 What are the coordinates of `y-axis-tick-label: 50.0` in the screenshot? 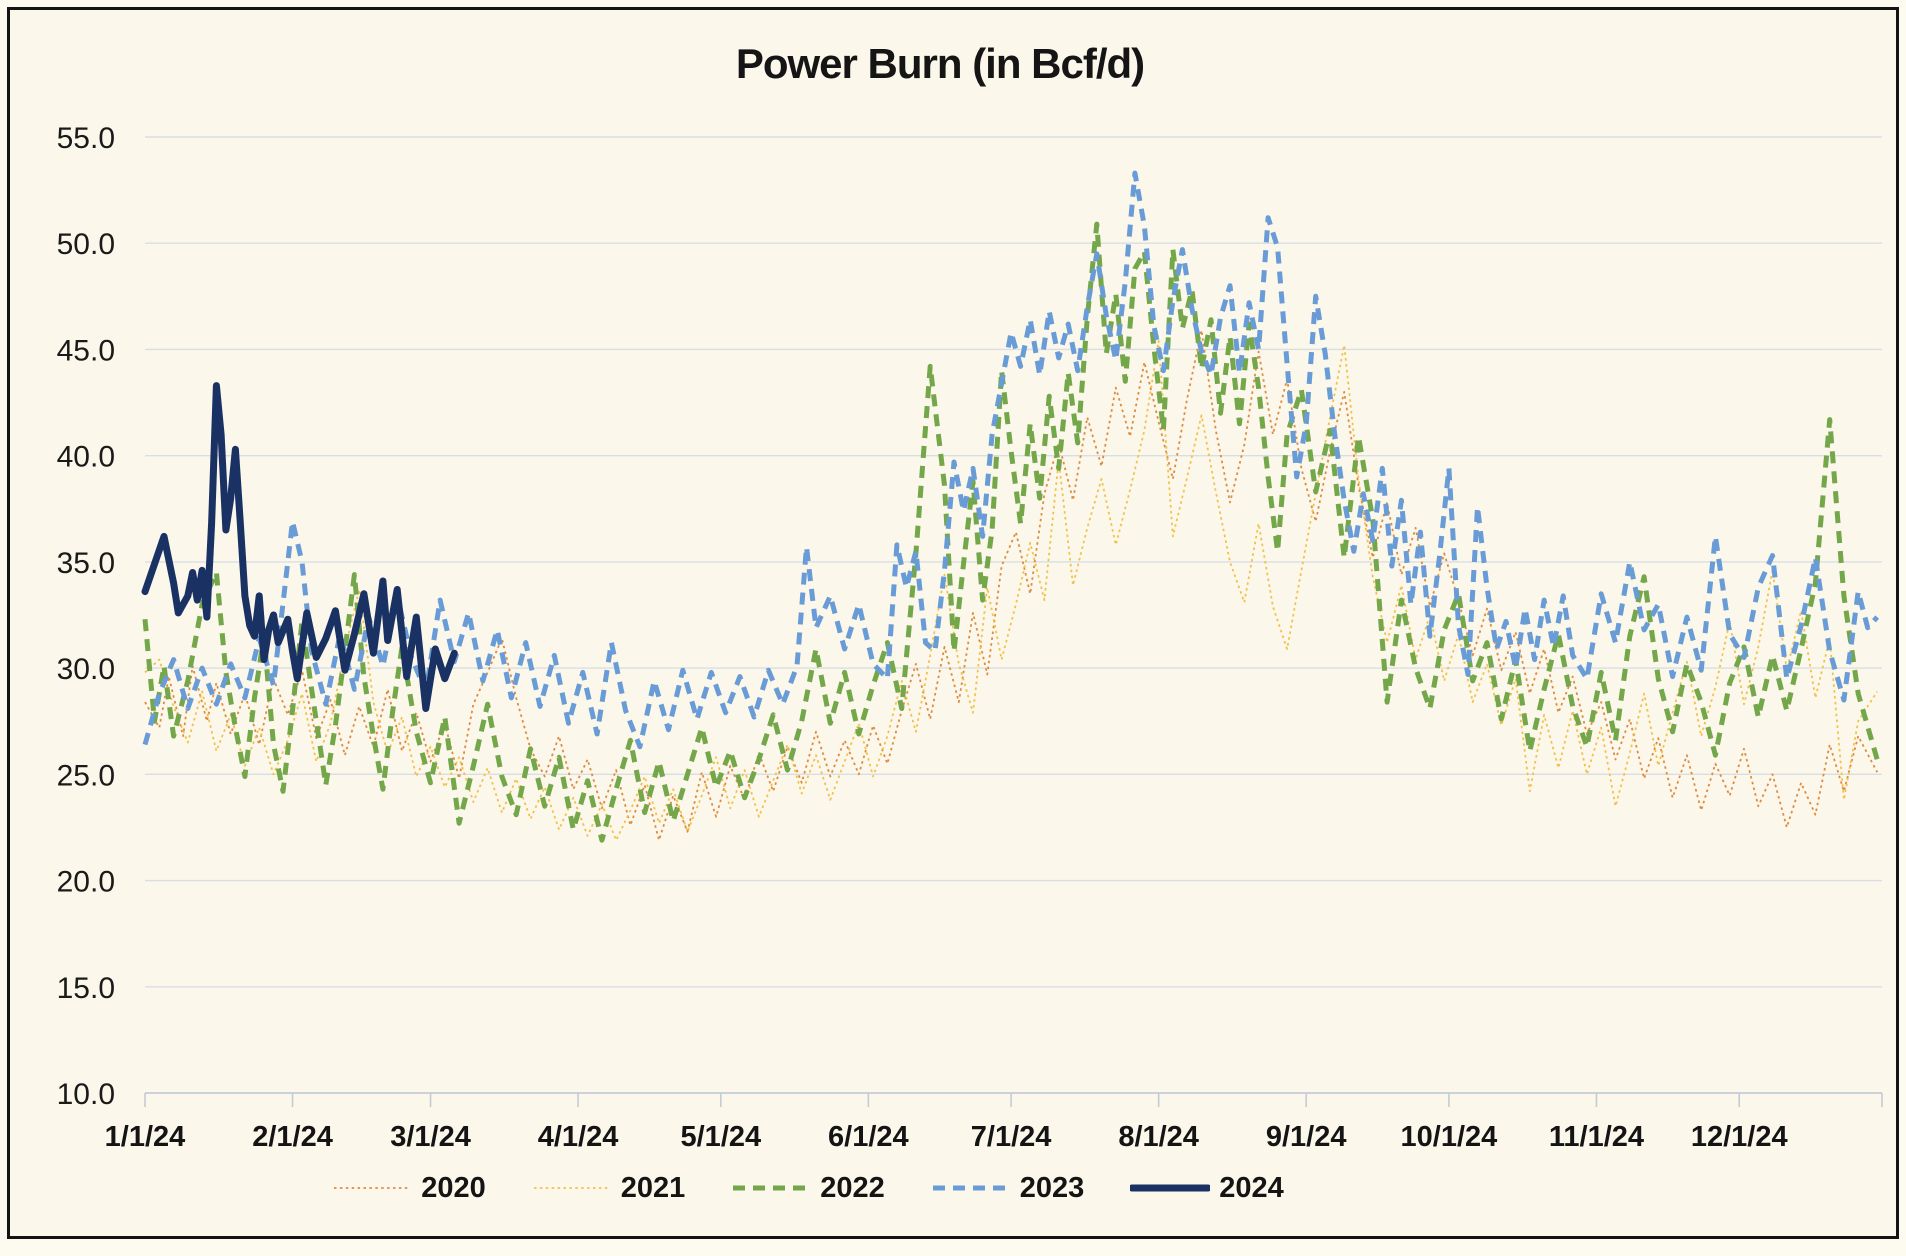 It's located at (86, 244).